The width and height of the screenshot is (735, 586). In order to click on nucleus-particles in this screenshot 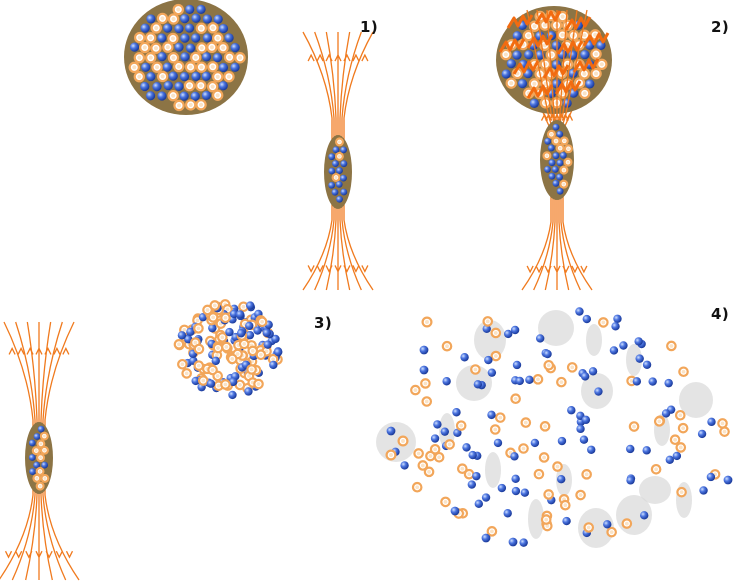, I will do `click(338, 170)`.